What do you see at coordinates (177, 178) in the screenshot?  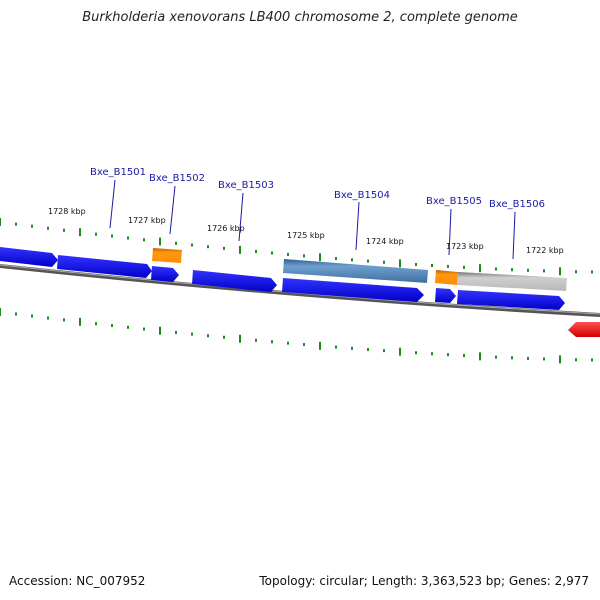 I see `gene-label-bxe-b1502: Bxe_B1502` at bounding box center [177, 178].